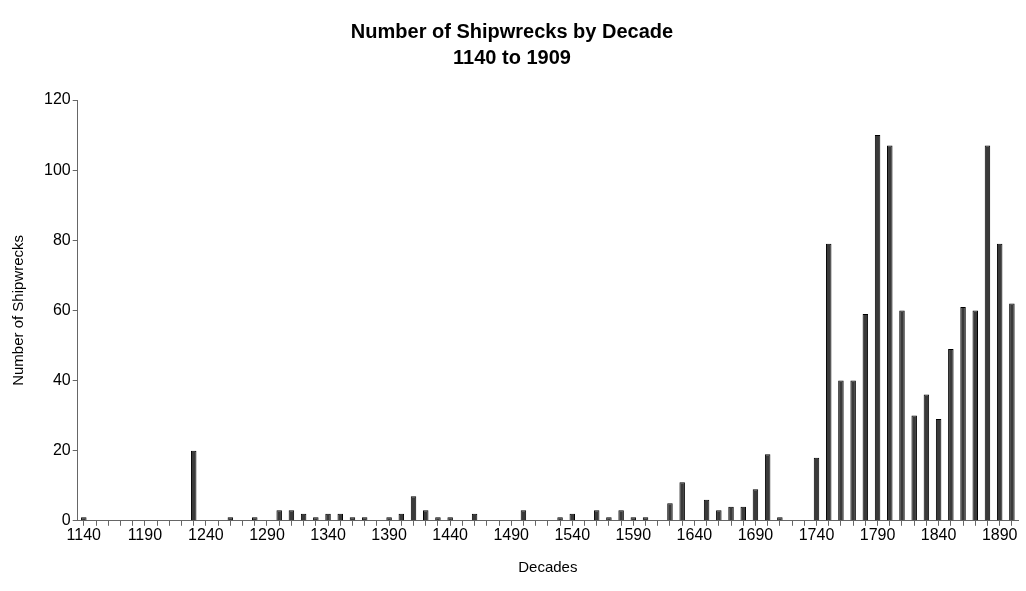  What do you see at coordinates (694, 534) in the screenshot?
I see `x-tick-label: 1640` at bounding box center [694, 534].